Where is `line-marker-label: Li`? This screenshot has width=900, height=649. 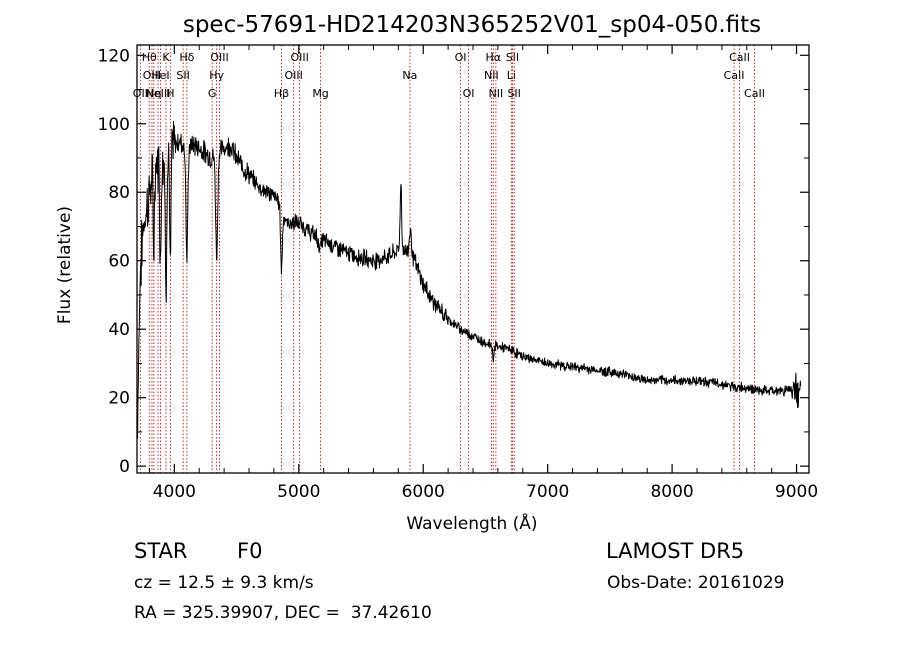
line-marker-label: Li is located at coordinates (511, 75).